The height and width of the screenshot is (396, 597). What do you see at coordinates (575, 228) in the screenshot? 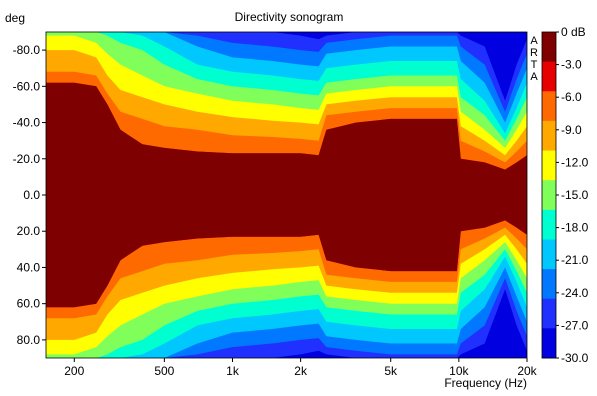
I see `colorbar-label: -18.0` at bounding box center [575, 228].